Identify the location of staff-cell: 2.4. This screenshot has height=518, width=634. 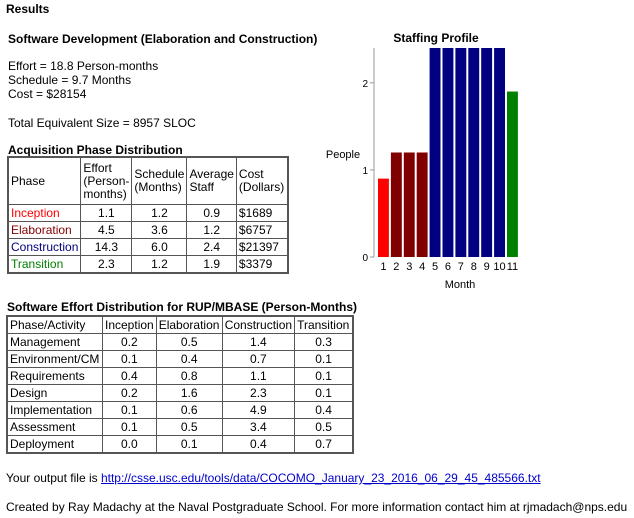
(211, 247).